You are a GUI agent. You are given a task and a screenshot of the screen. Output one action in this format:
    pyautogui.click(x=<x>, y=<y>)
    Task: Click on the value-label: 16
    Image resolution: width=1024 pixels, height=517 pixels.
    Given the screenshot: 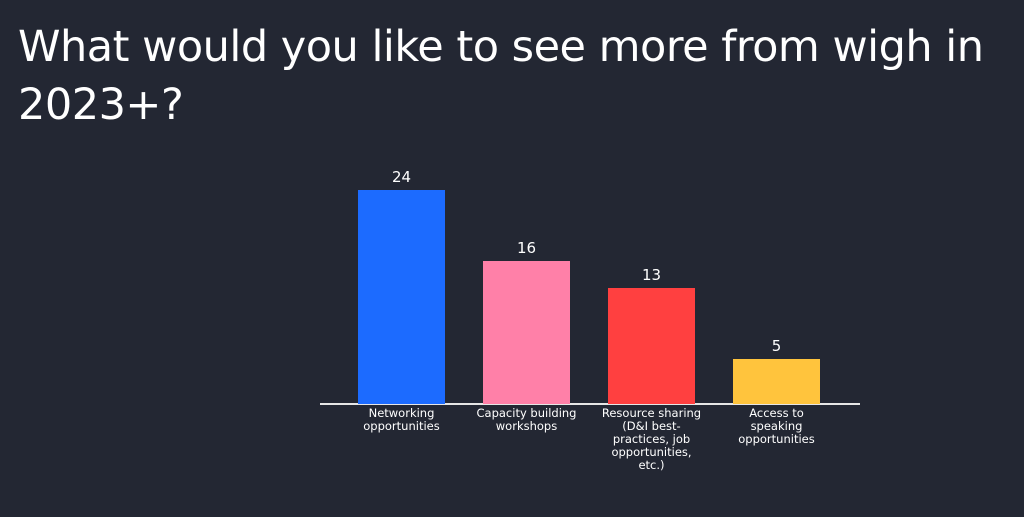 What is the action you would take?
    pyautogui.click(x=526, y=248)
    